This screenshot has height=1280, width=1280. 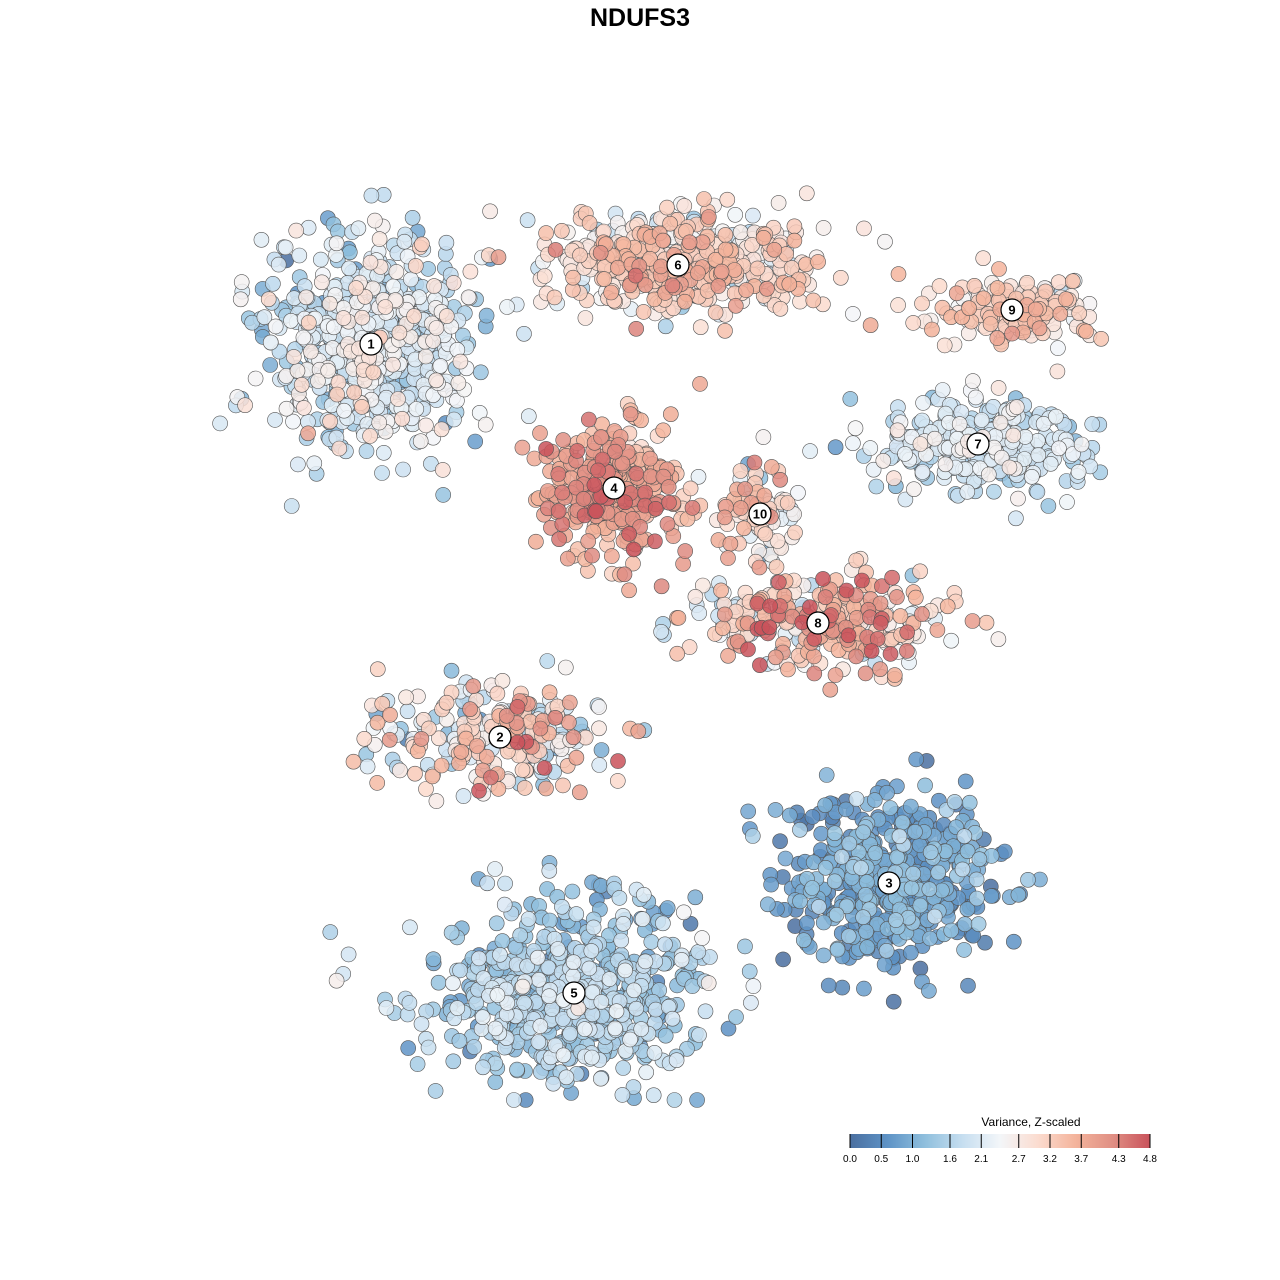 What do you see at coordinates (614, 488) in the screenshot?
I see `cluster-label-4: 4` at bounding box center [614, 488].